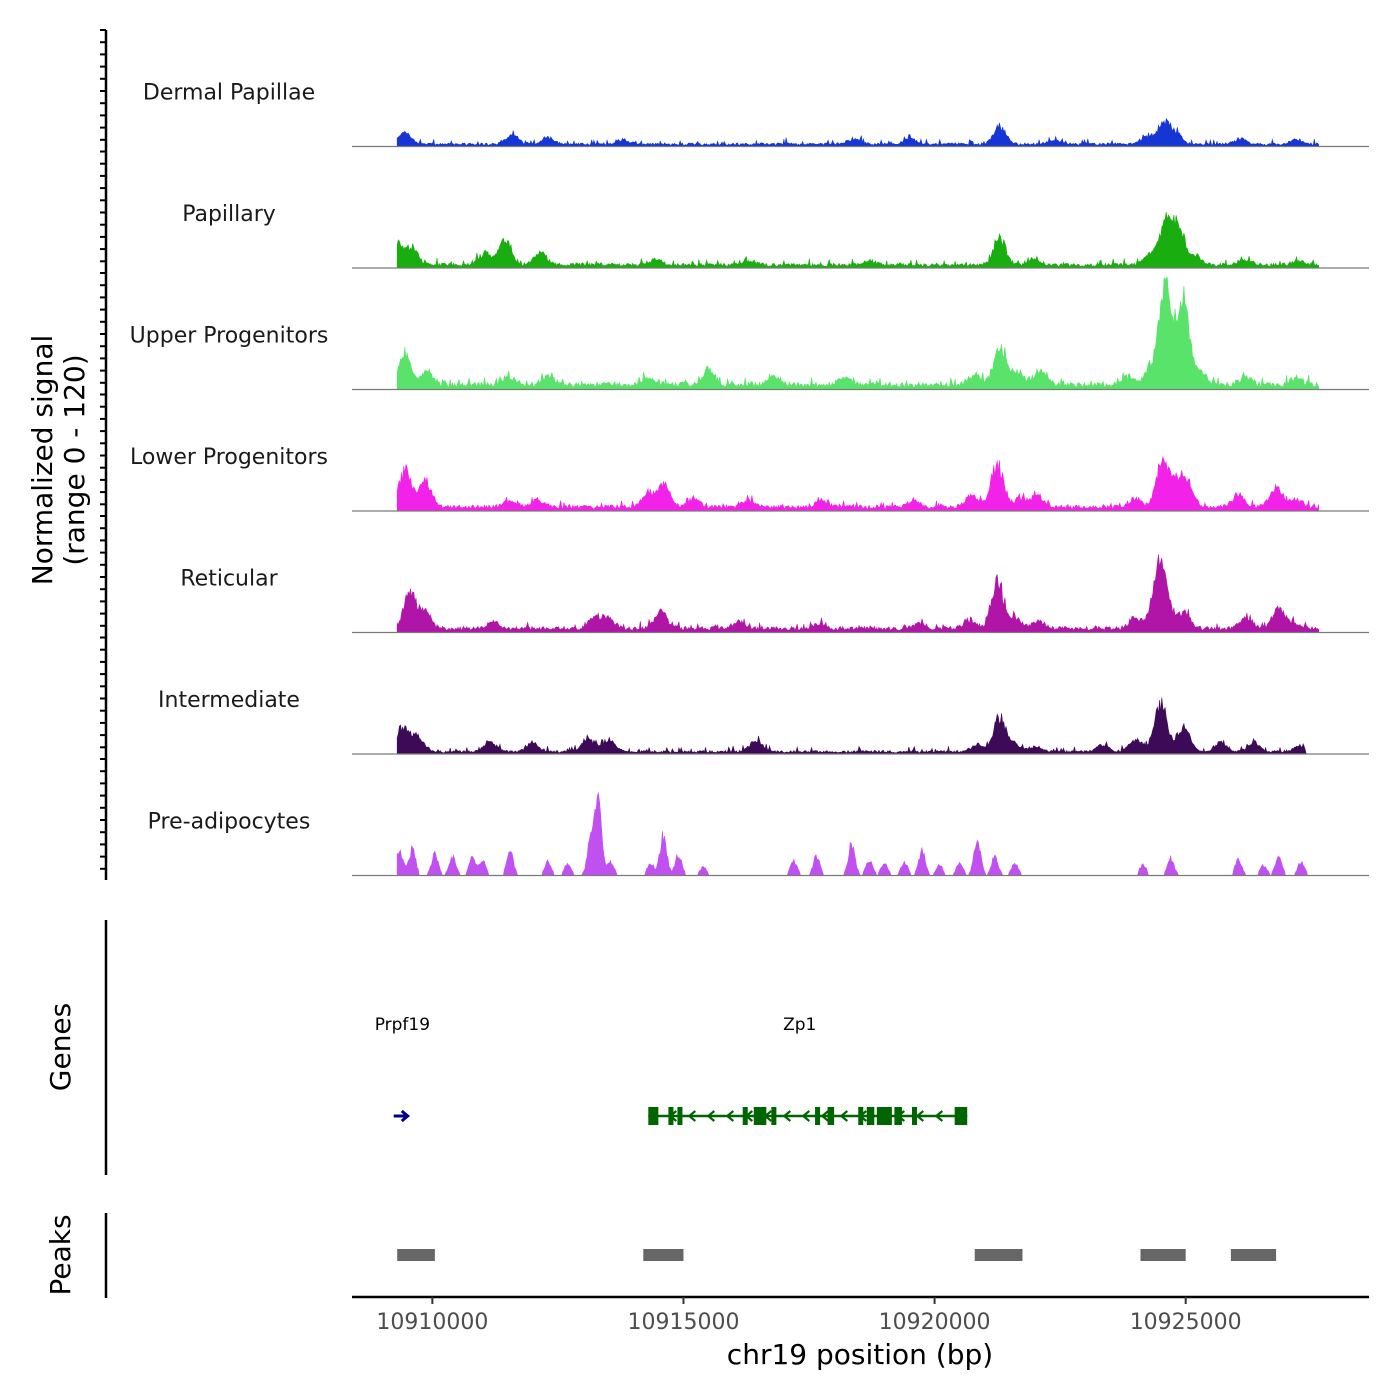  What do you see at coordinates (229, 93) in the screenshot?
I see `track-label: Dermal Papillae` at bounding box center [229, 93].